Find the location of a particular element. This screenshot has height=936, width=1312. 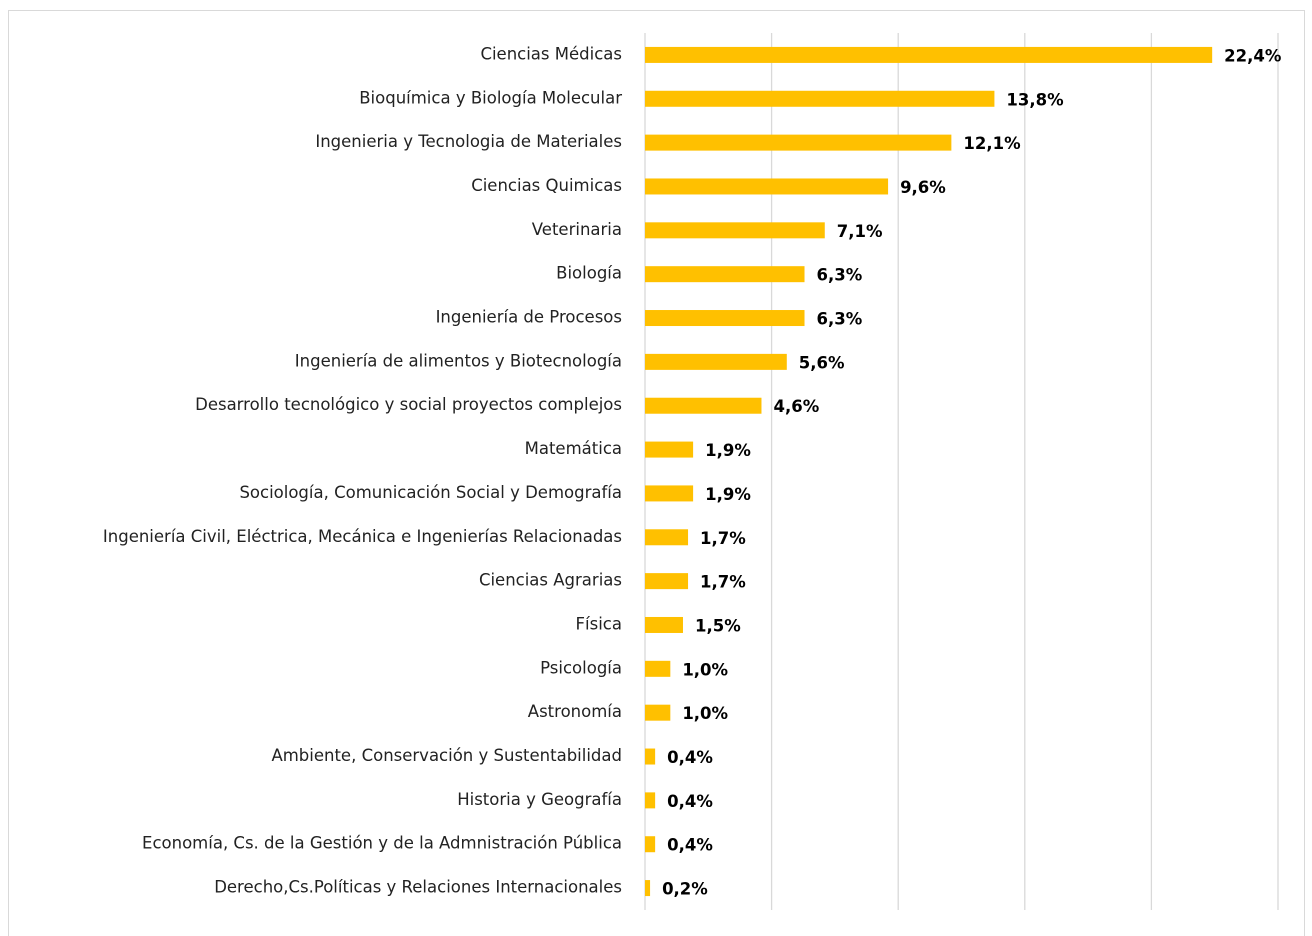

category-label: Bioquímica y Biología Molecular is located at coordinates (490, 97).